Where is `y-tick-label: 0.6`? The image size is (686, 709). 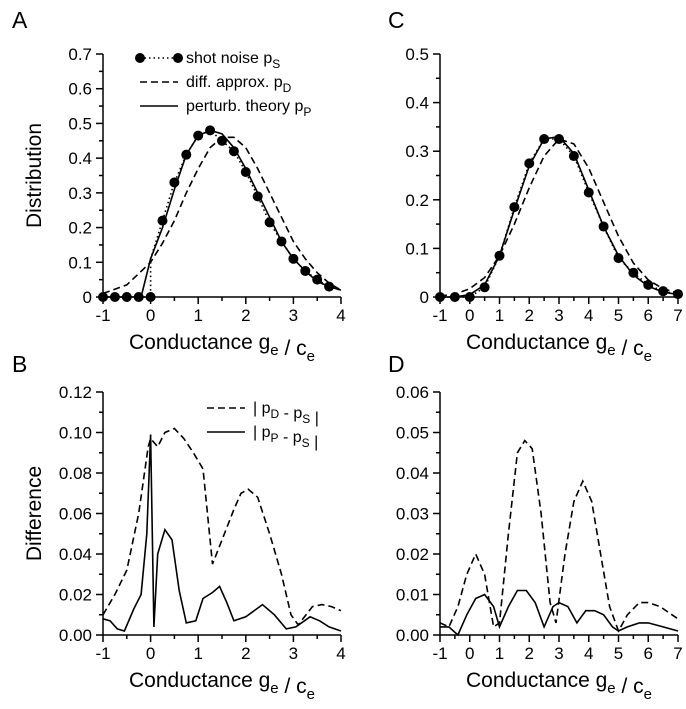
y-tick-label: 0.6 is located at coordinates (80, 89).